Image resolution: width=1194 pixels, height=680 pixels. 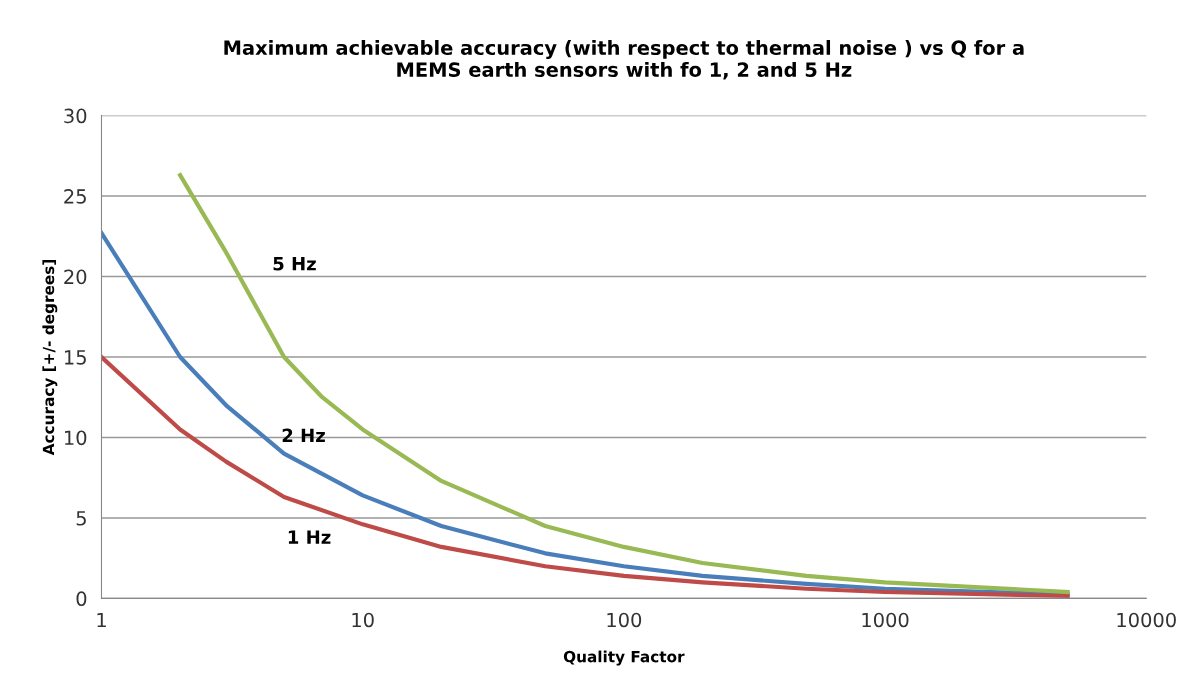 What do you see at coordinates (75, 438) in the screenshot?
I see `y-tick-label: 10` at bounding box center [75, 438].